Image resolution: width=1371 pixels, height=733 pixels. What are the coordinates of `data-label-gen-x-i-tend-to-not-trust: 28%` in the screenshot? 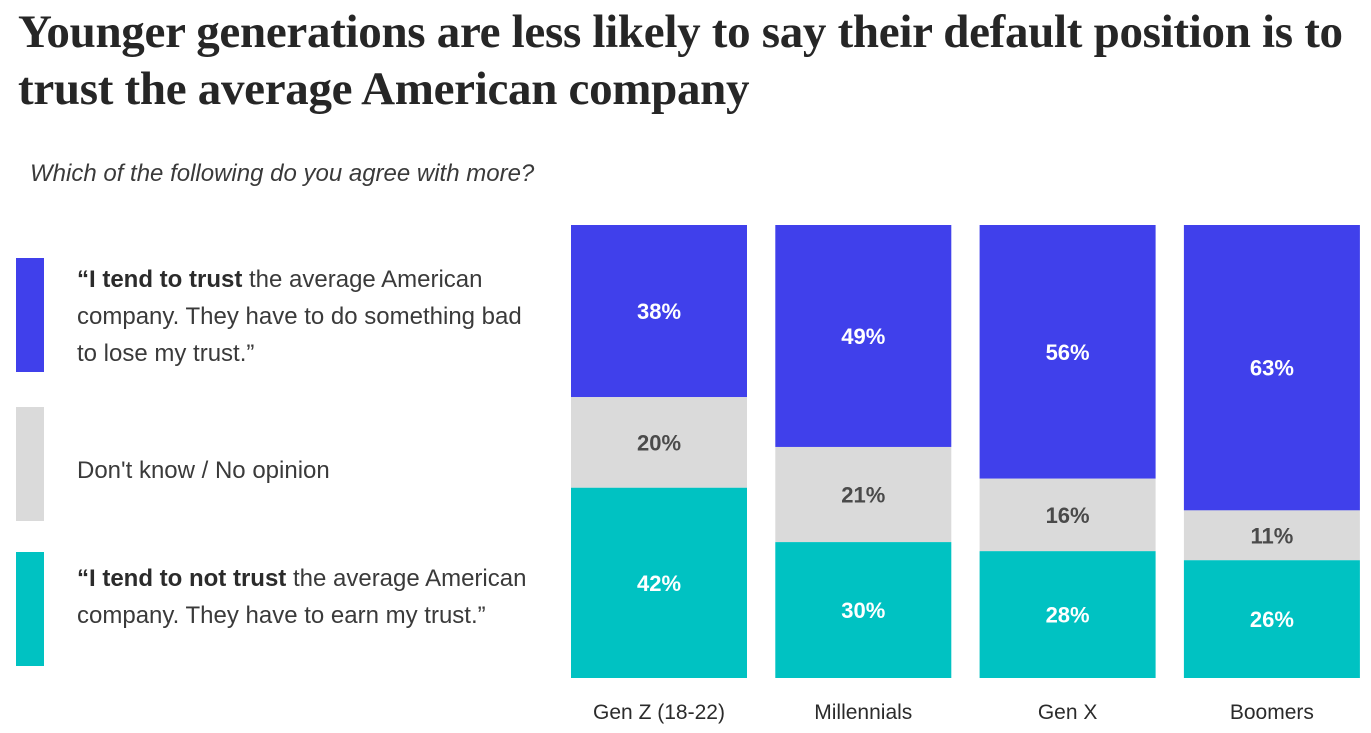 It's located at (1068, 615).